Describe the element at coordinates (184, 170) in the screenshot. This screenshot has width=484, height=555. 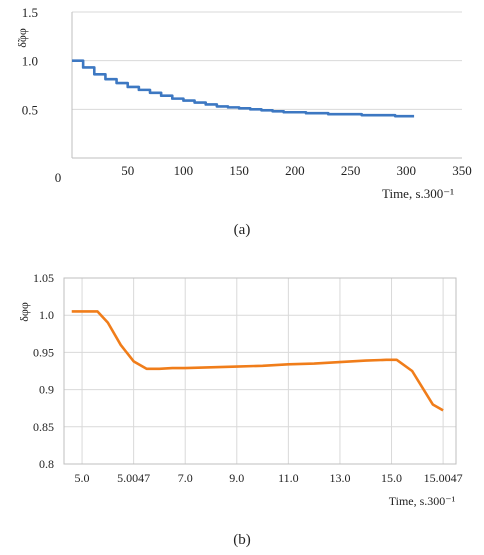
I see `chart-a-x-tick-label: 100` at that location.